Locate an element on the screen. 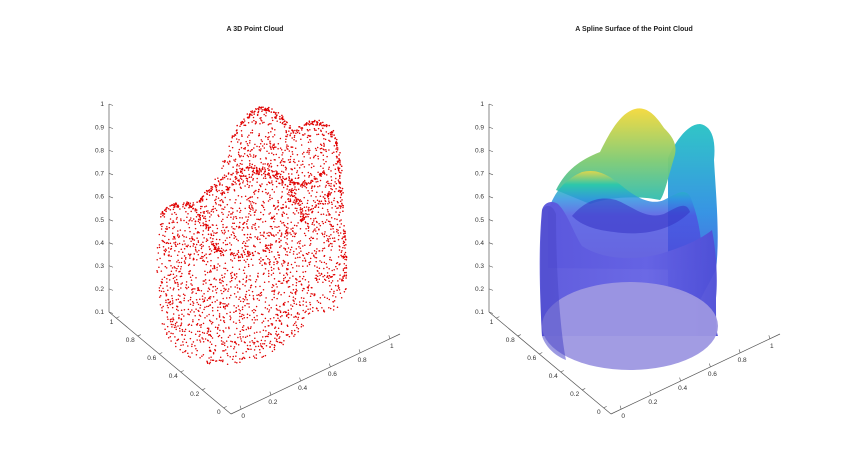 The image size is (860, 460). y-tick-label: 0.8 is located at coordinates (510, 340).